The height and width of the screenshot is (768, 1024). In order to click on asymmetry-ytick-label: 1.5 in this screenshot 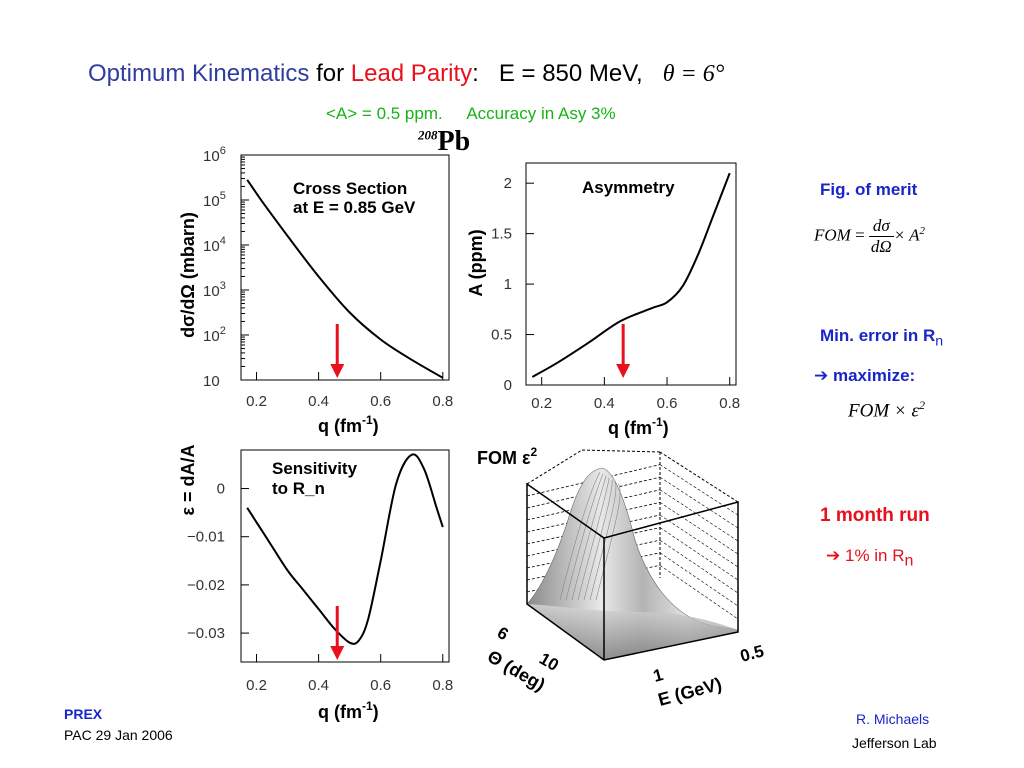, I will do `click(501, 234)`.